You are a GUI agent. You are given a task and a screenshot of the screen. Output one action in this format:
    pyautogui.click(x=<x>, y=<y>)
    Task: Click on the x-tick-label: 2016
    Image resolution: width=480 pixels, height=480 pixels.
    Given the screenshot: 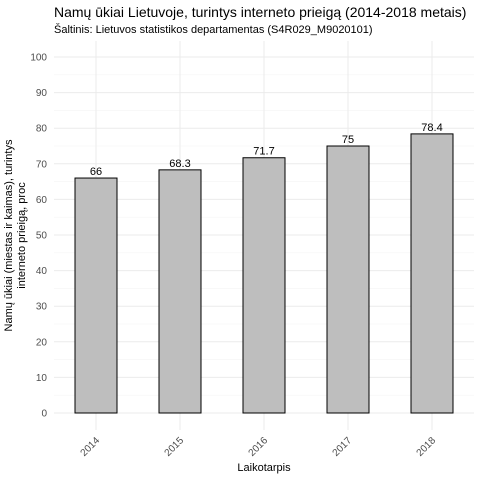 What is the action you would take?
    pyautogui.click(x=259, y=447)
    